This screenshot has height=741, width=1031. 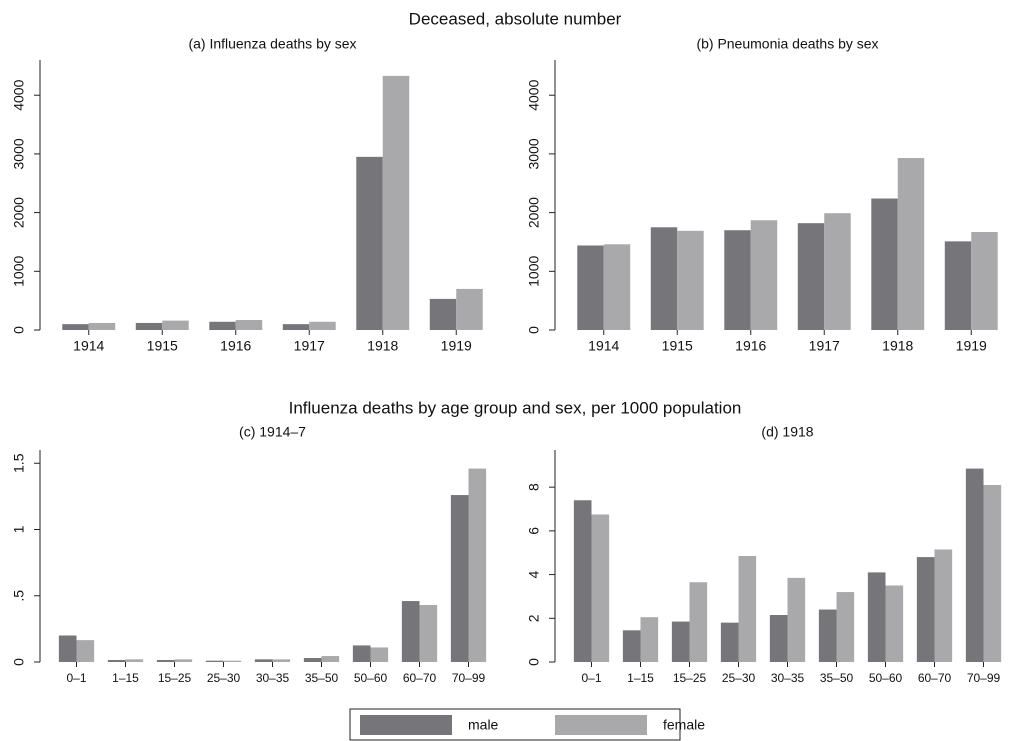 I want to click on y-tick-label: 1.5, so click(x=19, y=463).